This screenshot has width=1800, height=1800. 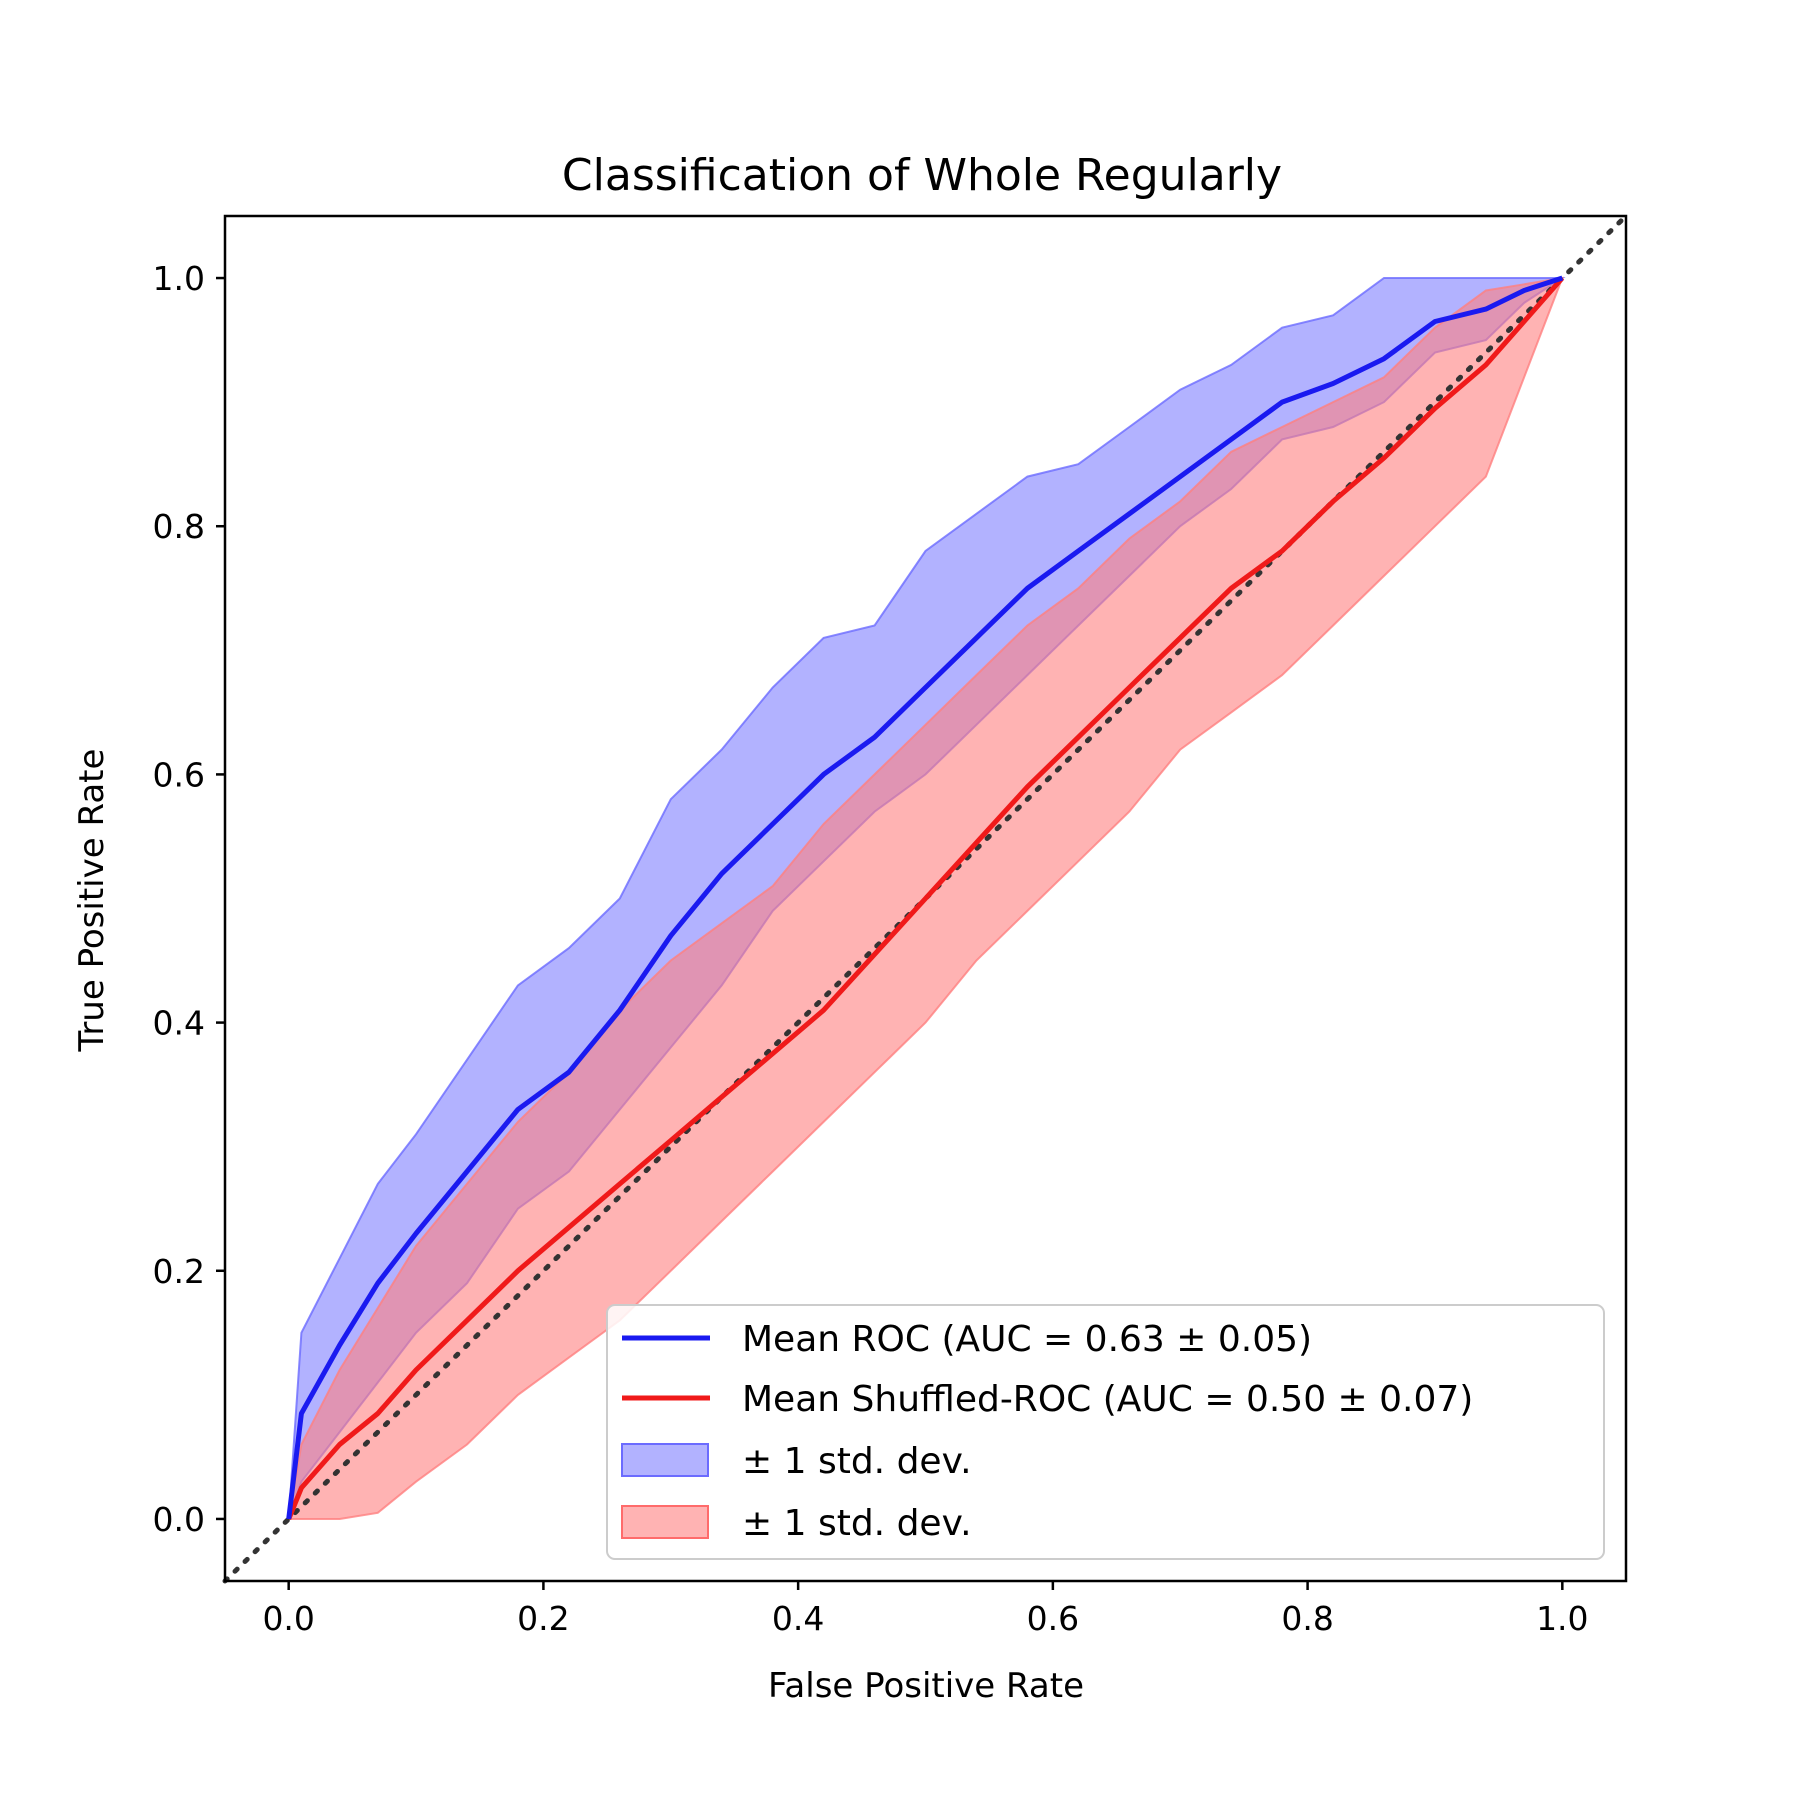 I want to click on legend-frame, so click(x=1105, y=1432).